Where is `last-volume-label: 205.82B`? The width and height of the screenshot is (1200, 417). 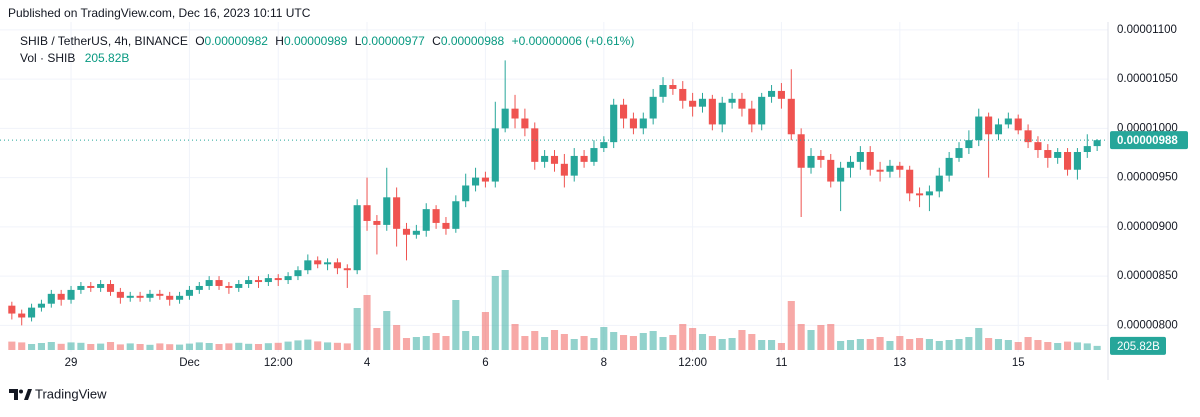
last-volume-label: 205.82B is located at coordinates (1138, 347).